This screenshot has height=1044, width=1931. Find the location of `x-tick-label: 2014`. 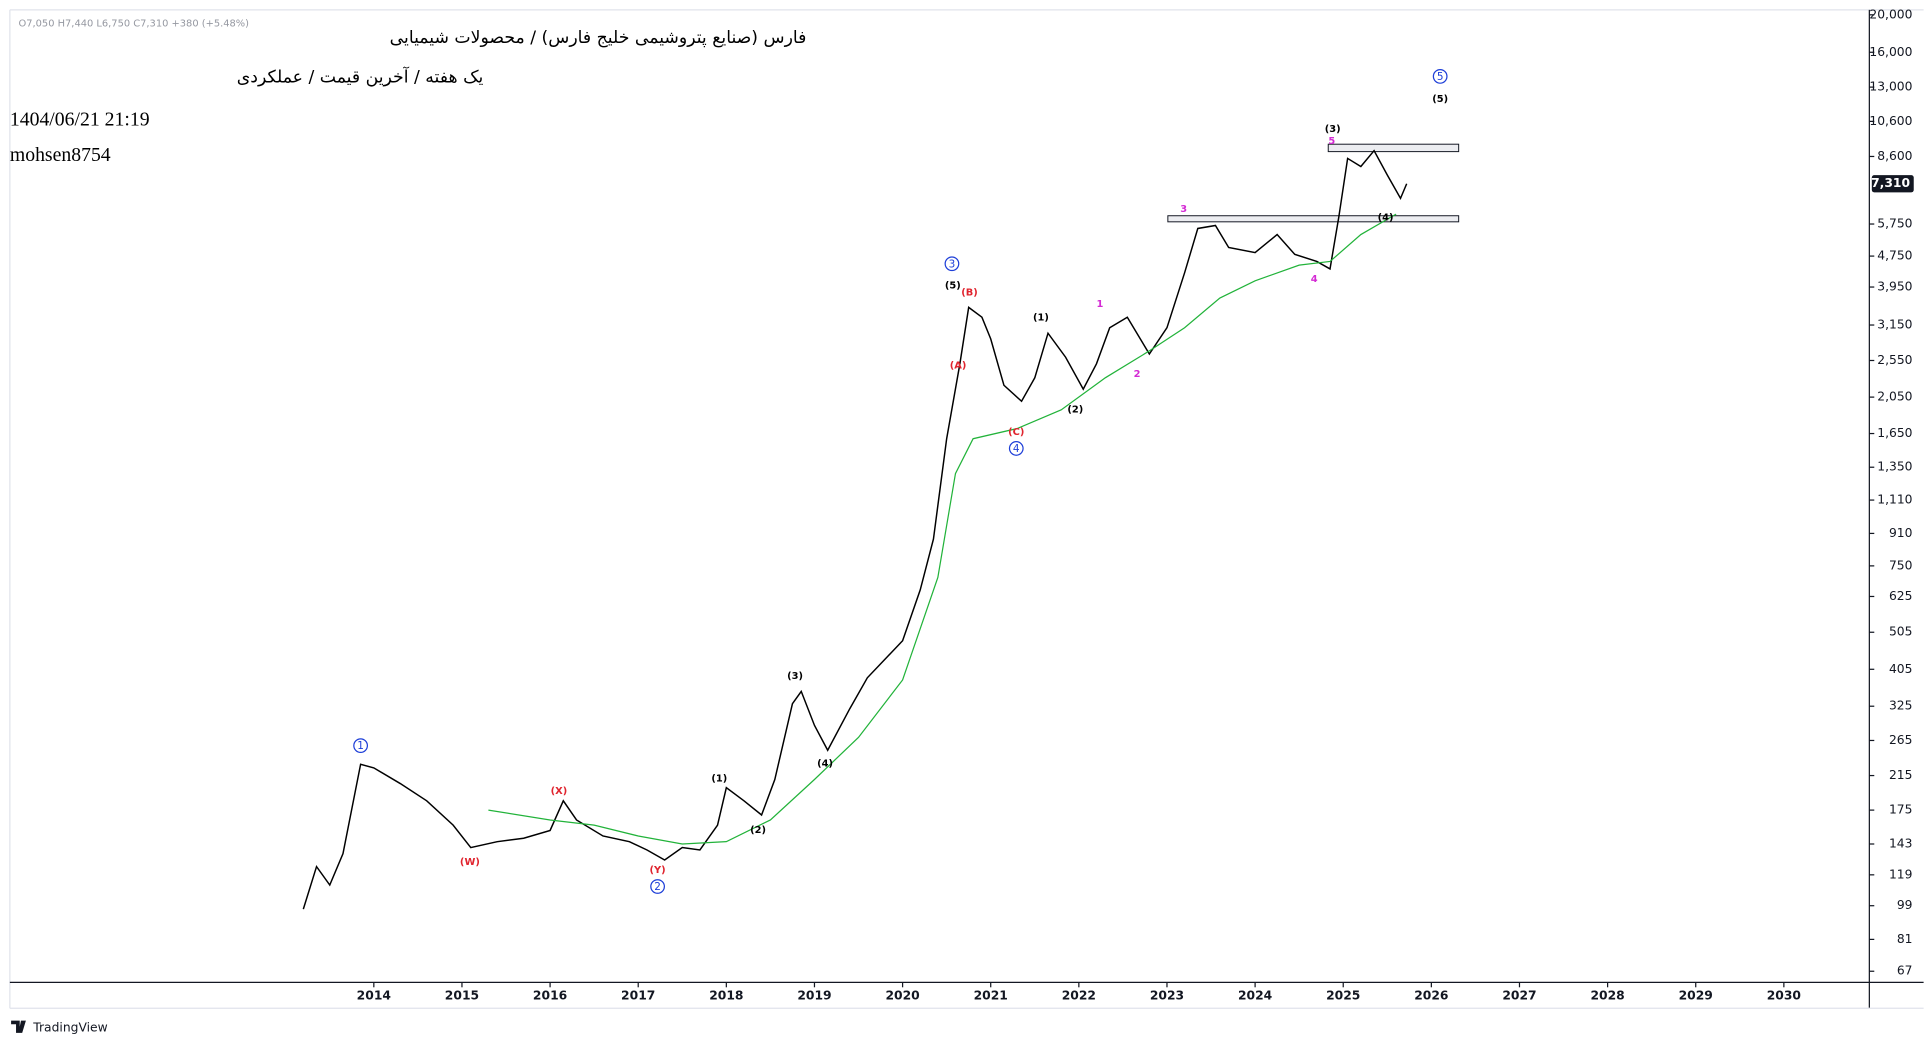

x-tick-label: 2014 is located at coordinates (374, 995).